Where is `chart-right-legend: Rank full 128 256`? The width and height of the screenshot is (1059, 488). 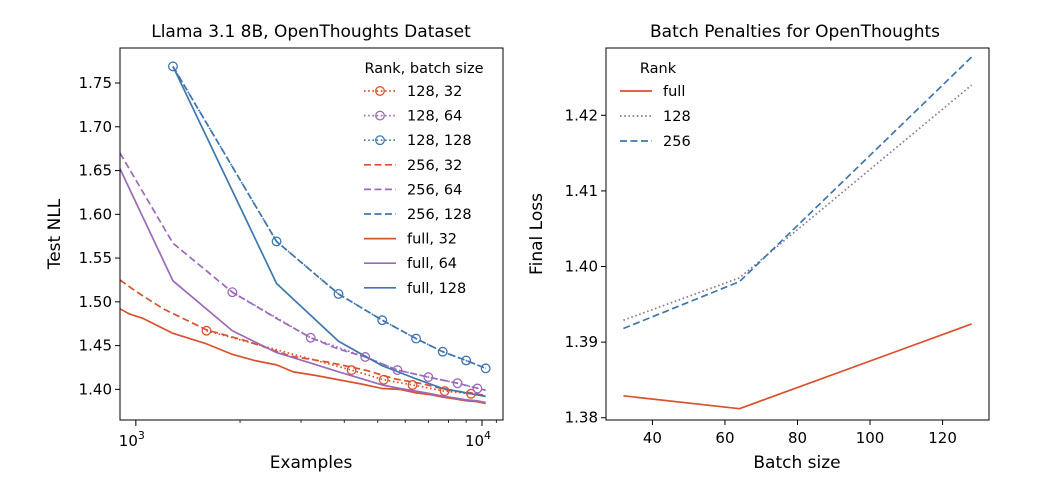 chart-right-legend: Rank full 128 256 is located at coordinates (655, 105).